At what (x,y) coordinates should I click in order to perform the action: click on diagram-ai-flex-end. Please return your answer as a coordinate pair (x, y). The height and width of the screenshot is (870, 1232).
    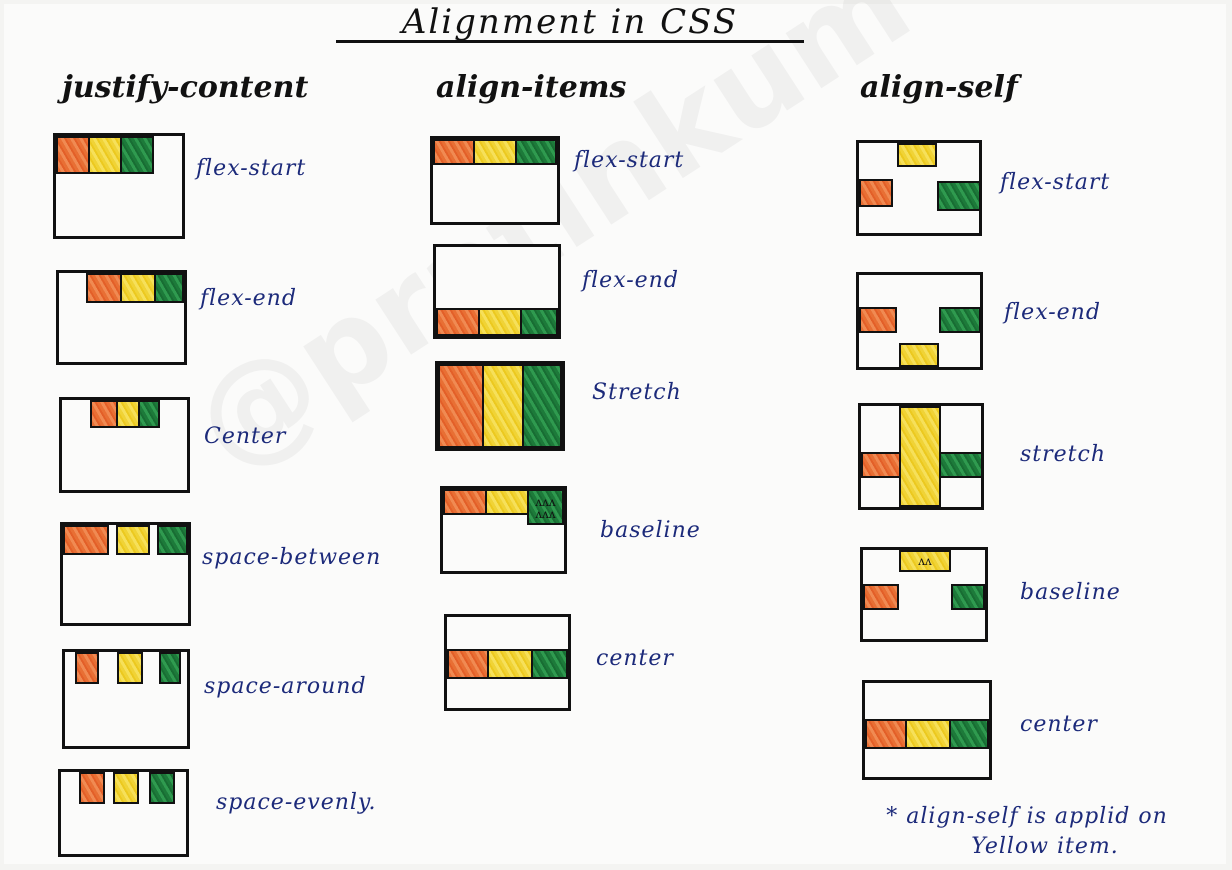
    Looking at the image, I should click on (497, 291).